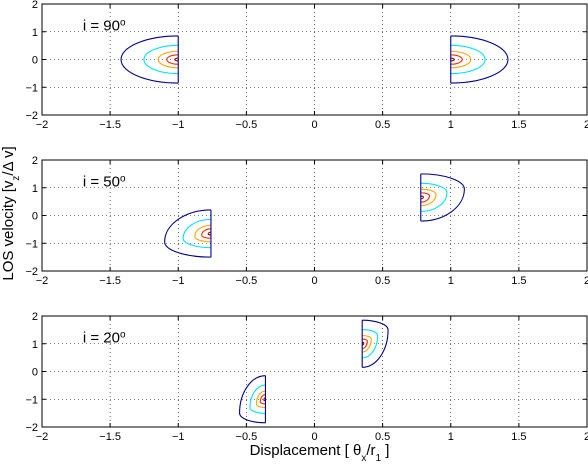  Describe the element at coordinates (370, 450) in the screenshot. I see `x-axis-label-part: /r` at that location.